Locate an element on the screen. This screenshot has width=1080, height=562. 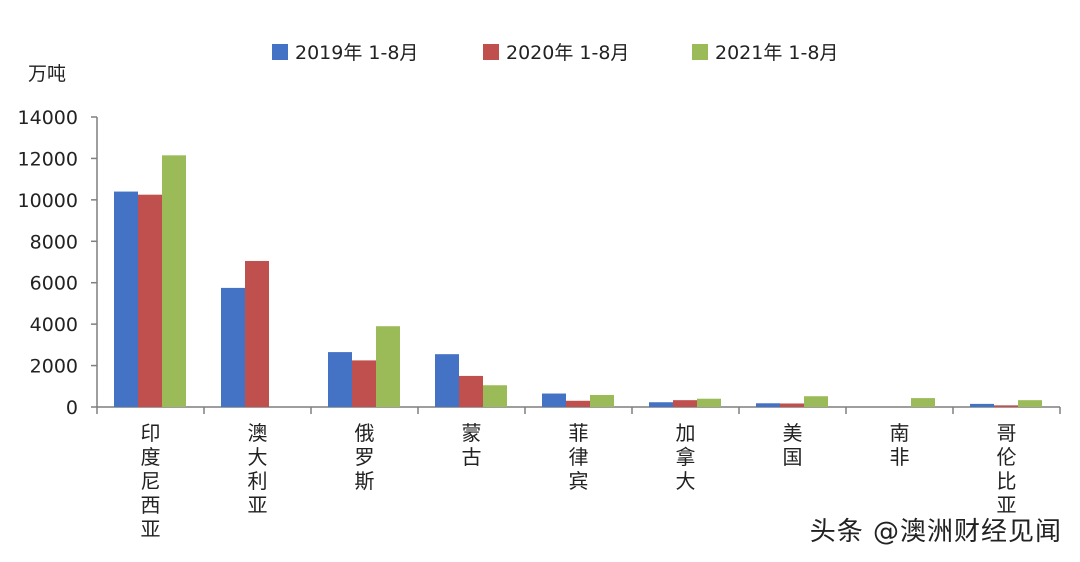
y-tick-label: 8000 is located at coordinates (54, 242).